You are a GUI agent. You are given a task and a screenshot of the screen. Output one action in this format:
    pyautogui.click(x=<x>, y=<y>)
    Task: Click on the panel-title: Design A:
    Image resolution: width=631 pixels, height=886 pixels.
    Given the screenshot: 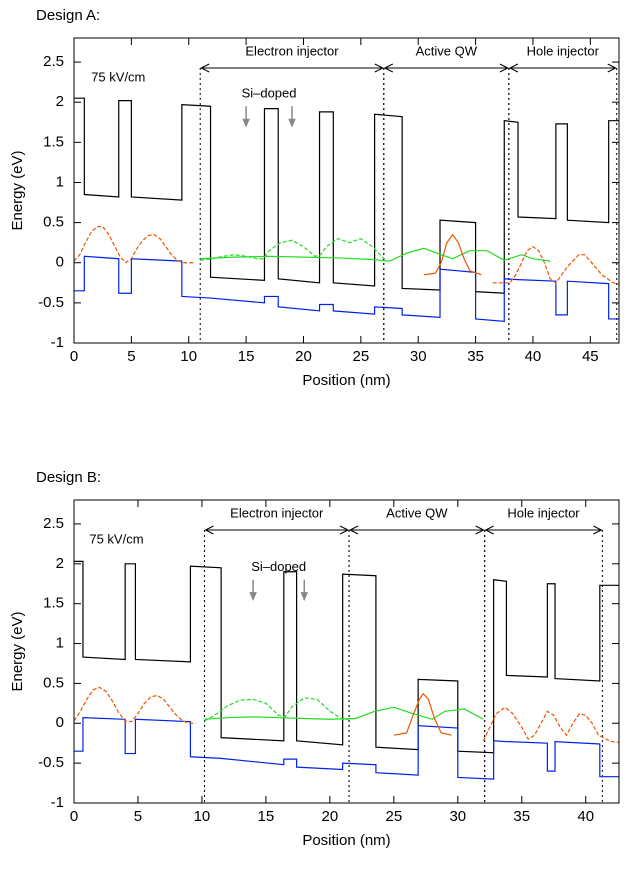 What is the action you would take?
    pyautogui.click(x=68, y=15)
    